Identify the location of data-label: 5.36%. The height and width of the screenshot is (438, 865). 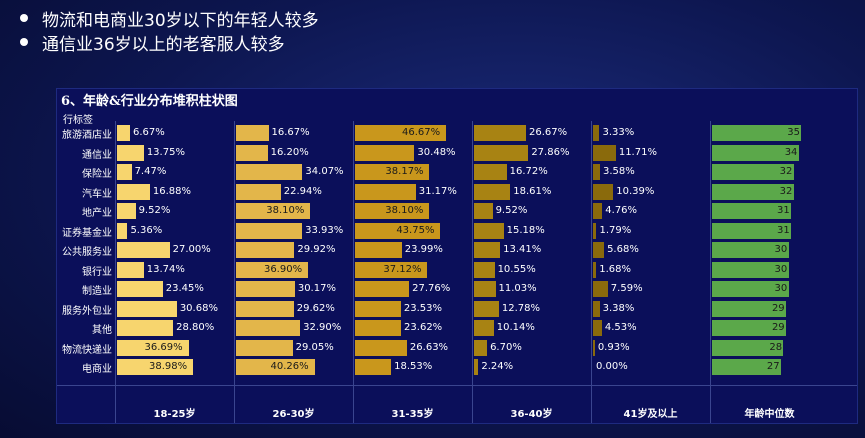
(146, 230).